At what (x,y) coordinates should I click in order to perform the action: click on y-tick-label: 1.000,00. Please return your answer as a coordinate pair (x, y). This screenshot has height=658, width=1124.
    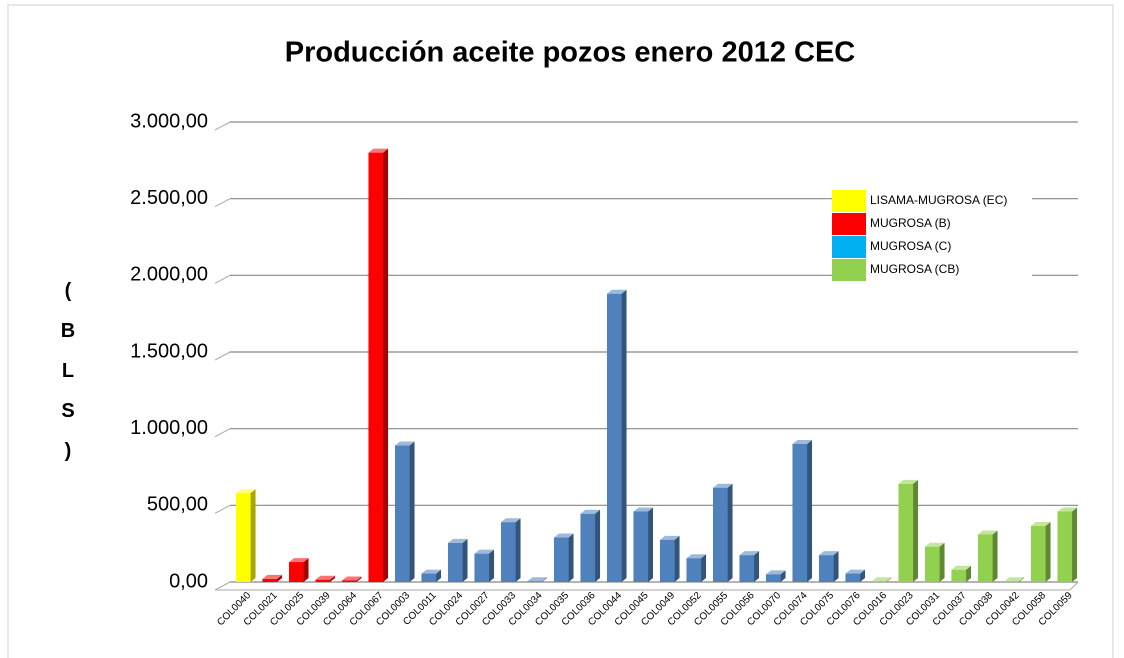
    Looking at the image, I should click on (169, 428).